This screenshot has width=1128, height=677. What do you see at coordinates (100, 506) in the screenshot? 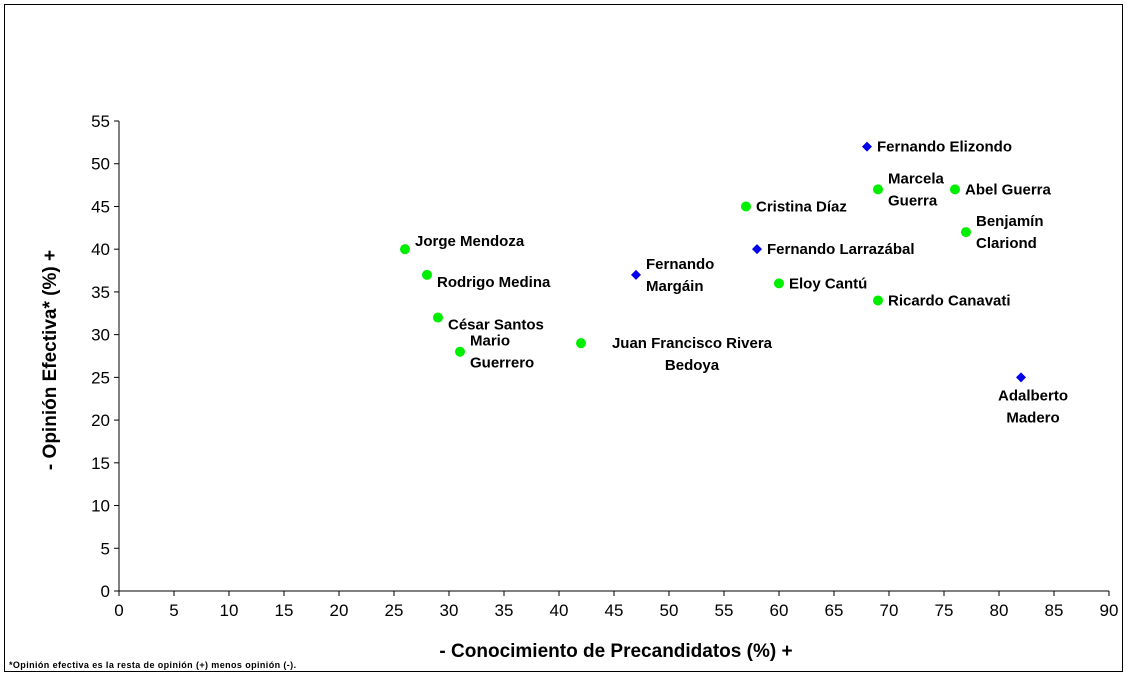
I see `y-tick-label: 10` at bounding box center [100, 506].